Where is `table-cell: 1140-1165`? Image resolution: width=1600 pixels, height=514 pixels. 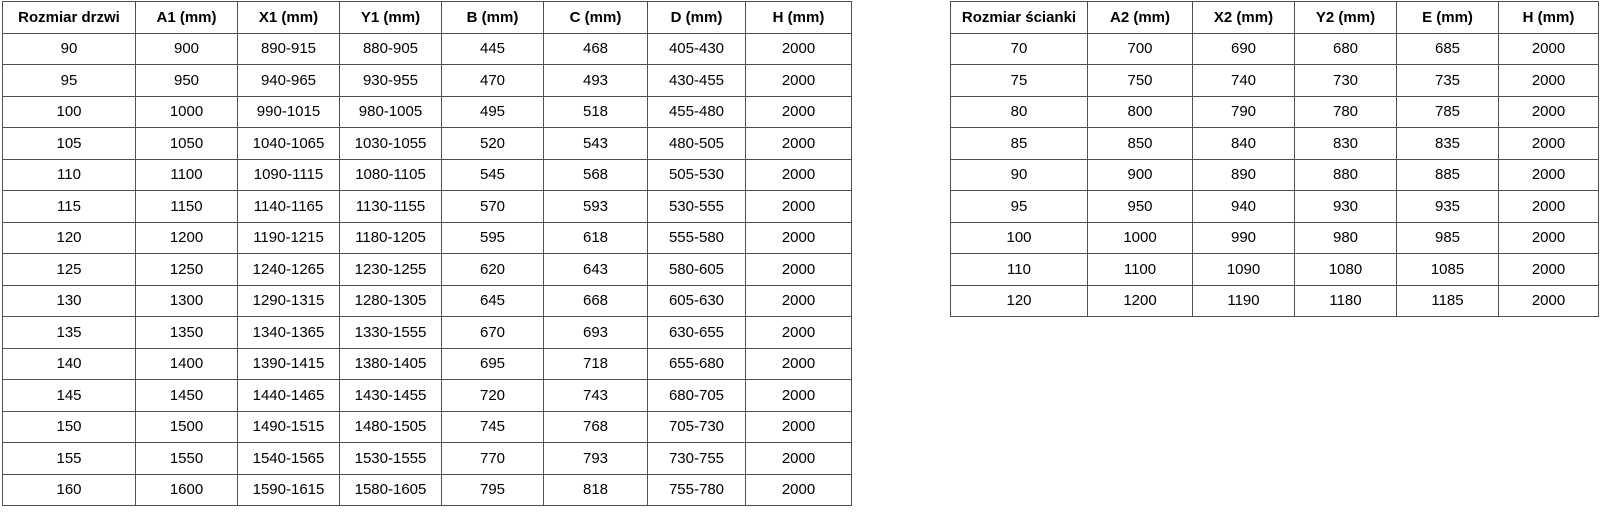
table-cell: 1140-1165 is located at coordinates (288, 206).